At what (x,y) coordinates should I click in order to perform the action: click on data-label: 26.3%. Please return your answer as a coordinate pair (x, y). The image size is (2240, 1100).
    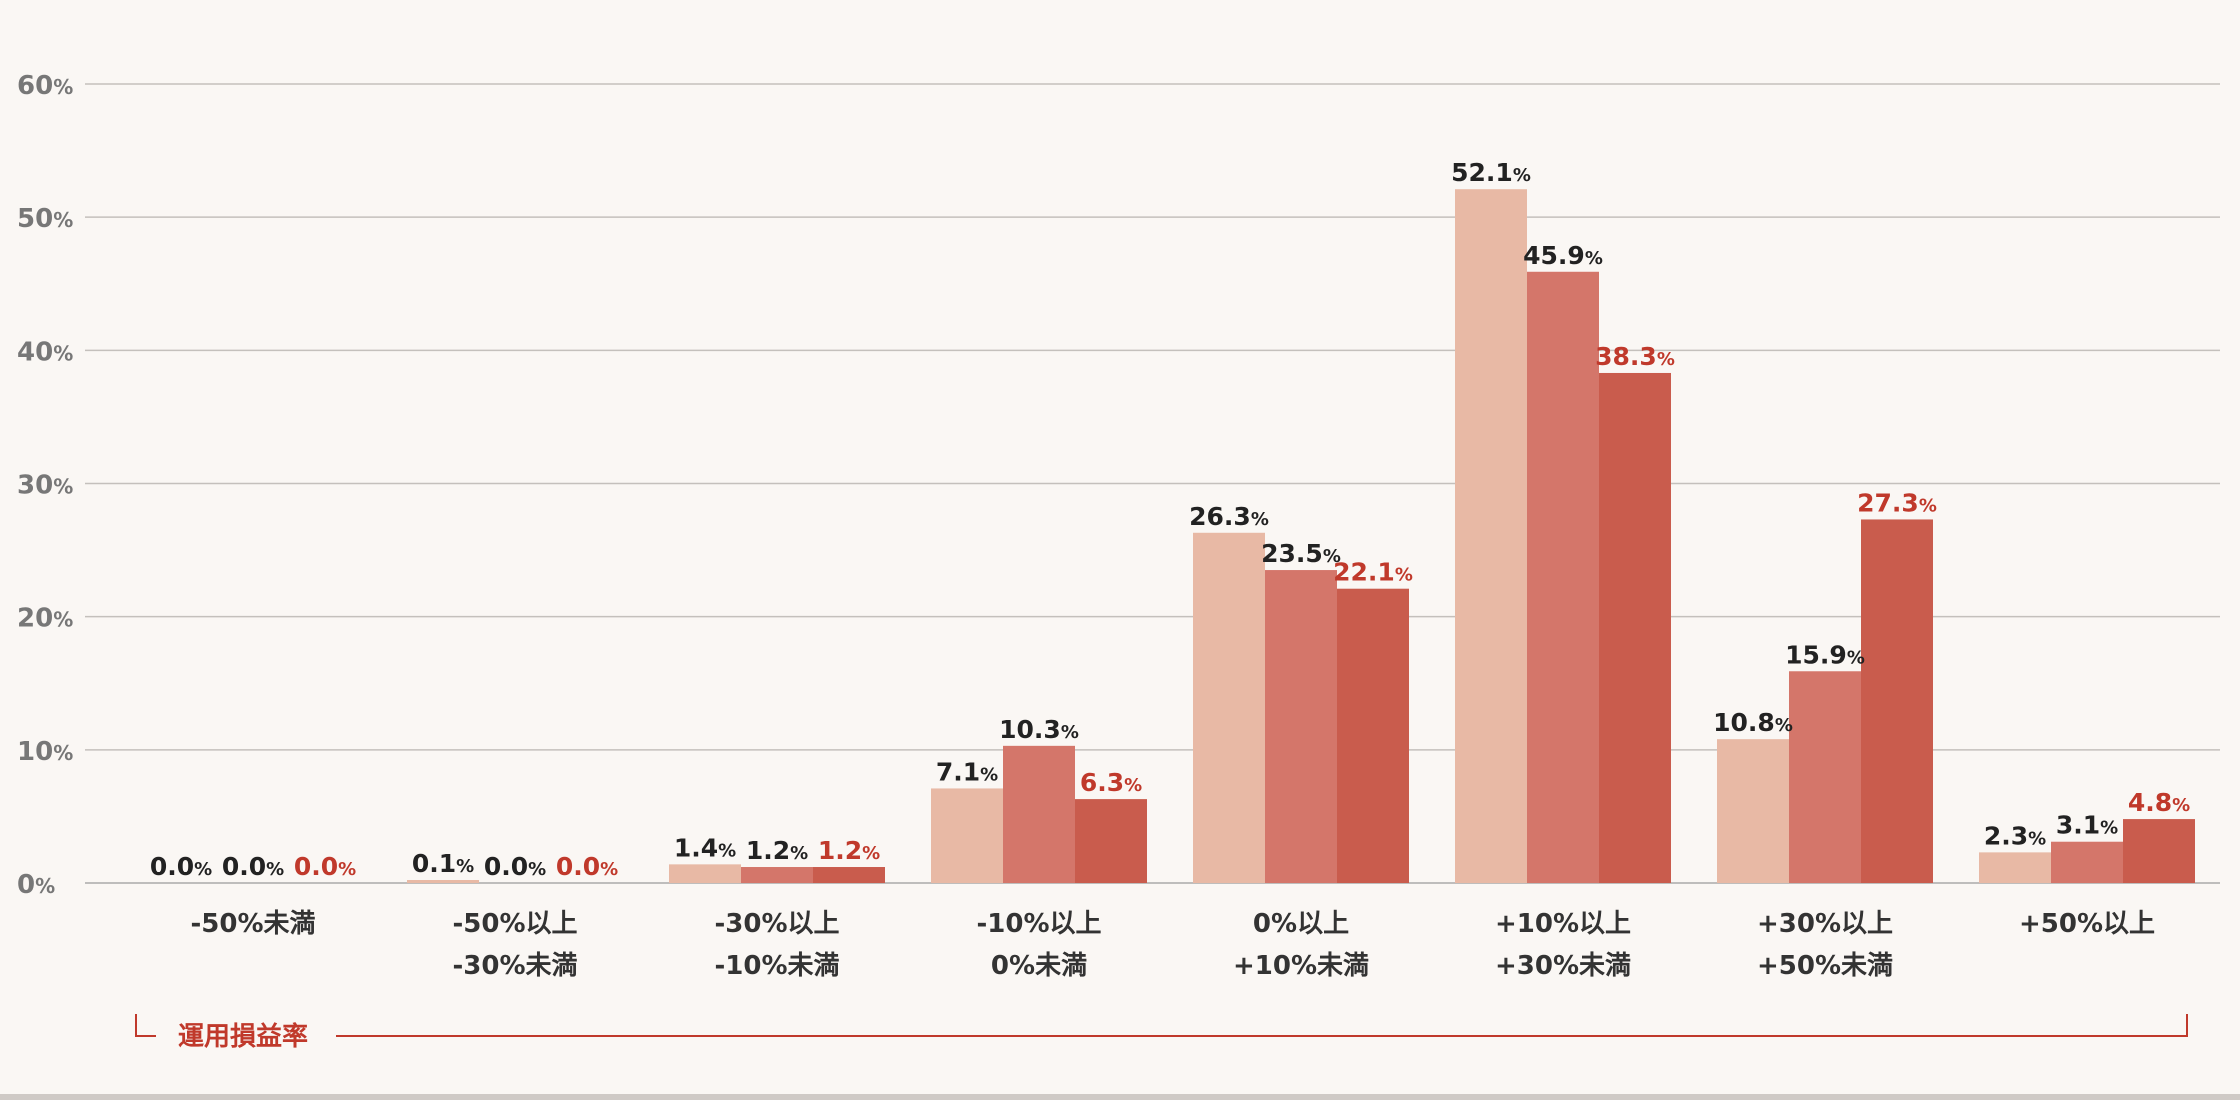
    Looking at the image, I should click on (1229, 516).